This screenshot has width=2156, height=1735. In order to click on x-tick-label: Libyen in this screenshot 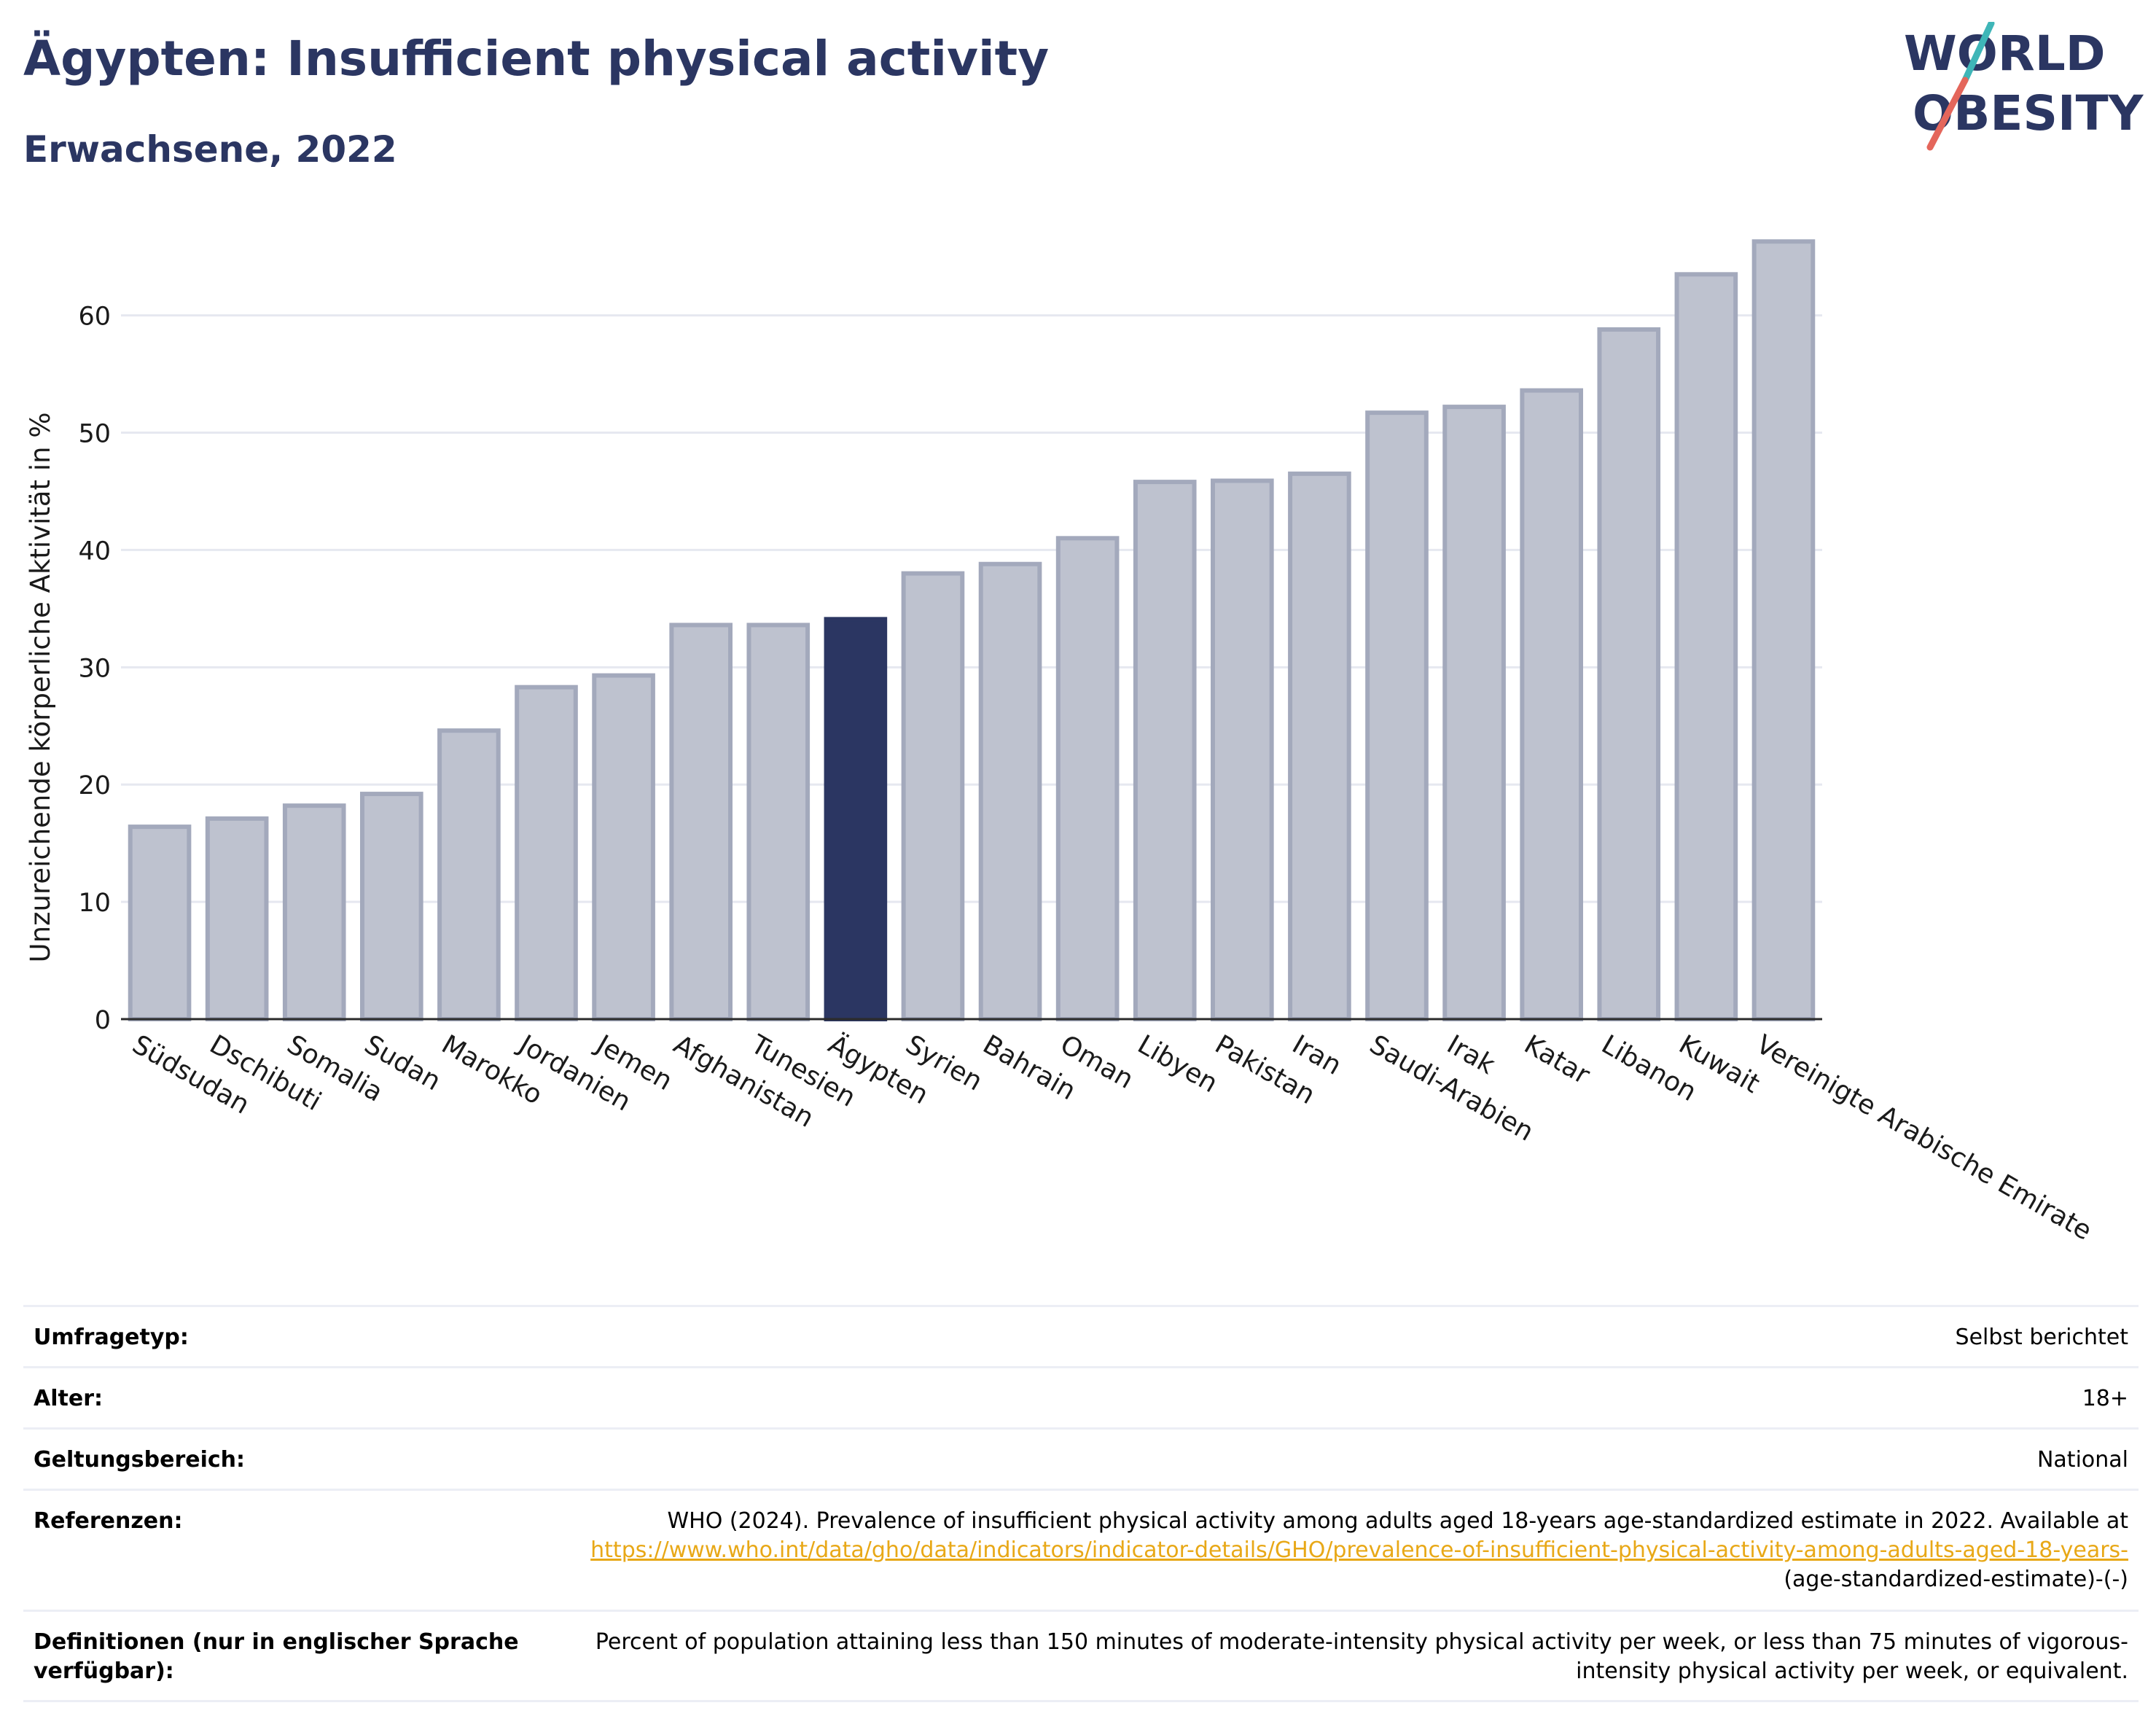, I will do `click(1178, 1064)`.